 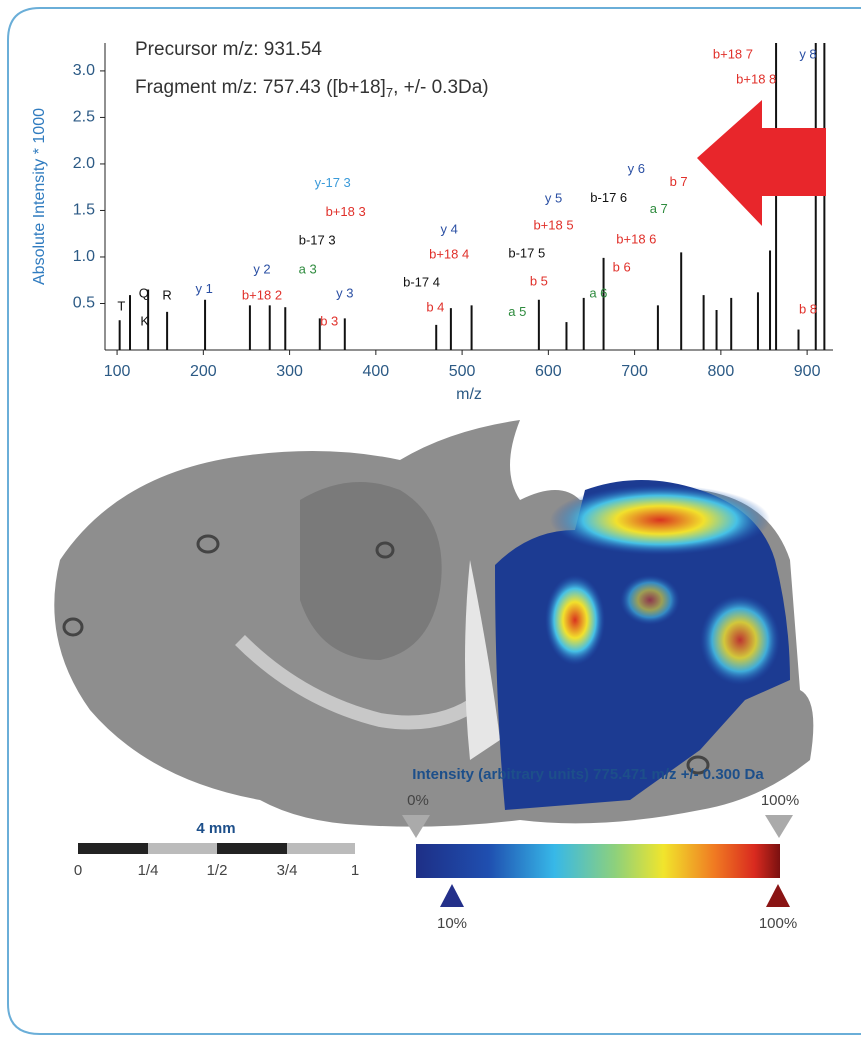 What do you see at coordinates (39, 196) in the screenshot?
I see `y-axis-label: Absolute Intensity * 1000` at bounding box center [39, 196].